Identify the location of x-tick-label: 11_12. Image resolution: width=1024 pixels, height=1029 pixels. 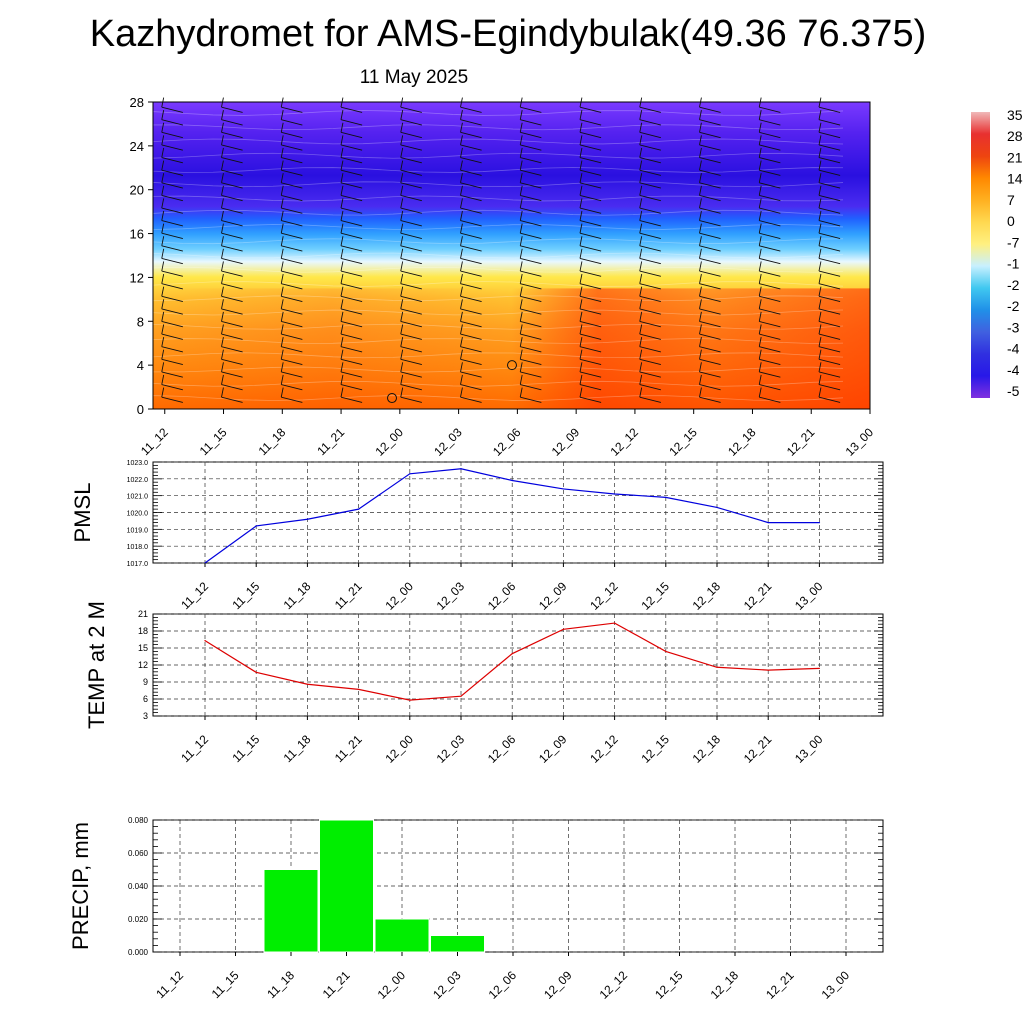
(194, 595).